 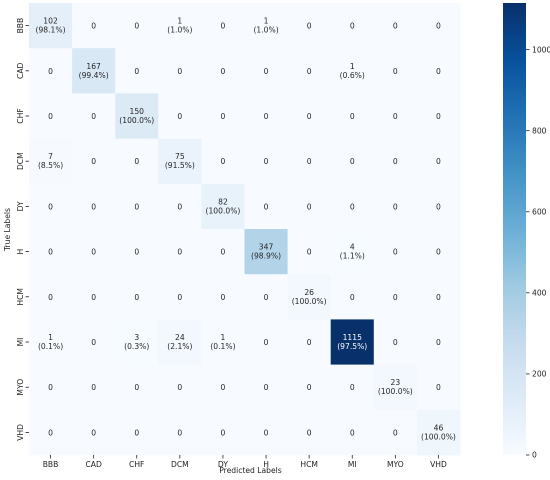 What do you see at coordinates (514, 229) in the screenshot?
I see `colorbar` at bounding box center [514, 229].